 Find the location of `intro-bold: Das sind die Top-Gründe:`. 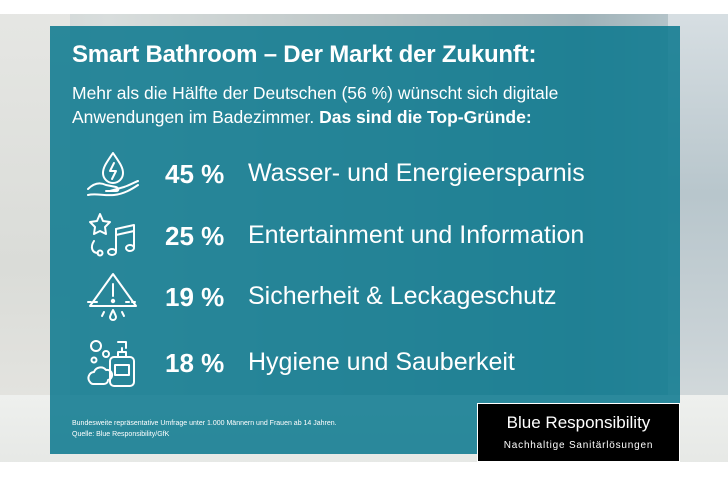

intro-bold: Das sind die Top-Gründe: is located at coordinates (425, 117).